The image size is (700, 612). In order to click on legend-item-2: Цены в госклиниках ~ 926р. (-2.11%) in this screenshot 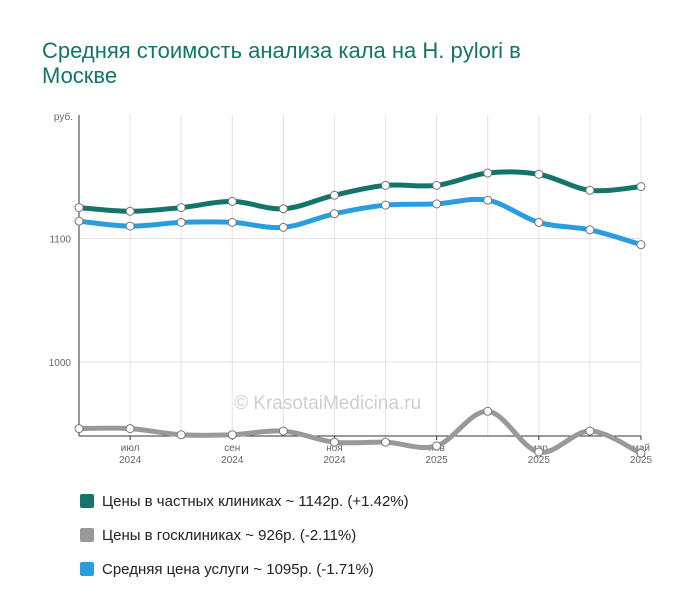, I will do `click(244, 535)`.